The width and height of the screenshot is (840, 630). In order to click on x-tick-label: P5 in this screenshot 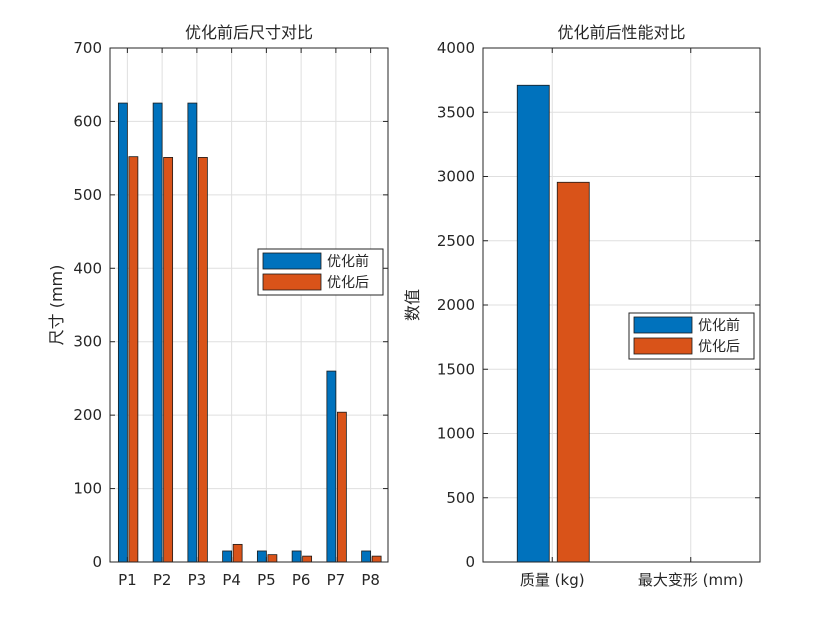, I will do `click(266, 580)`.